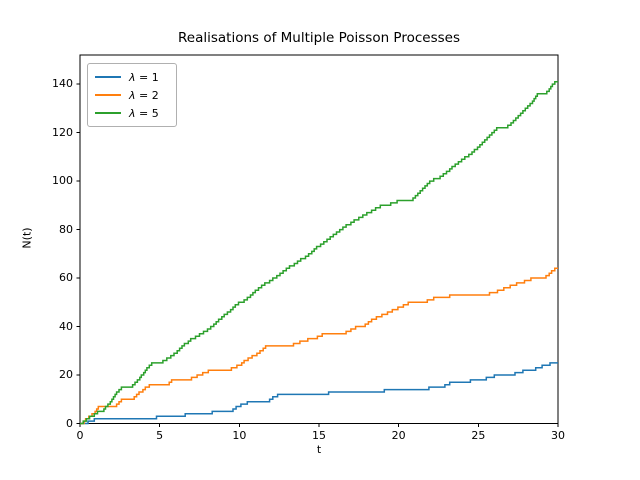 This screenshot has height=480, width=640. I want to click on legend-item-lambda-2: λ = 2, so click(132, 95).